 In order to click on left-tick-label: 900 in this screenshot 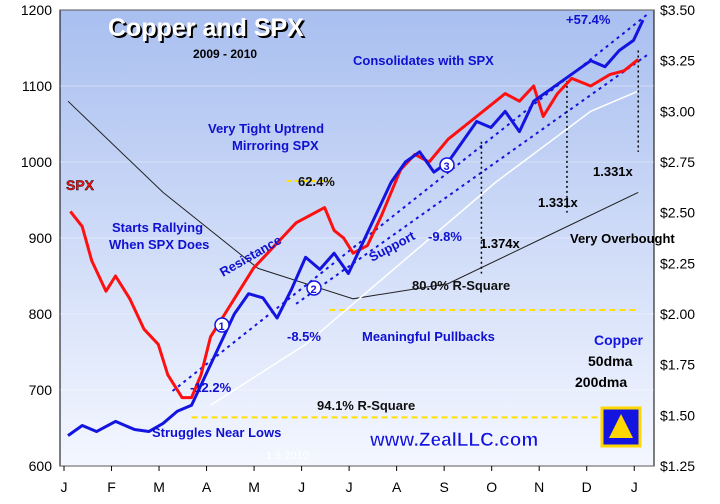, I will do `click(41, 238)`.